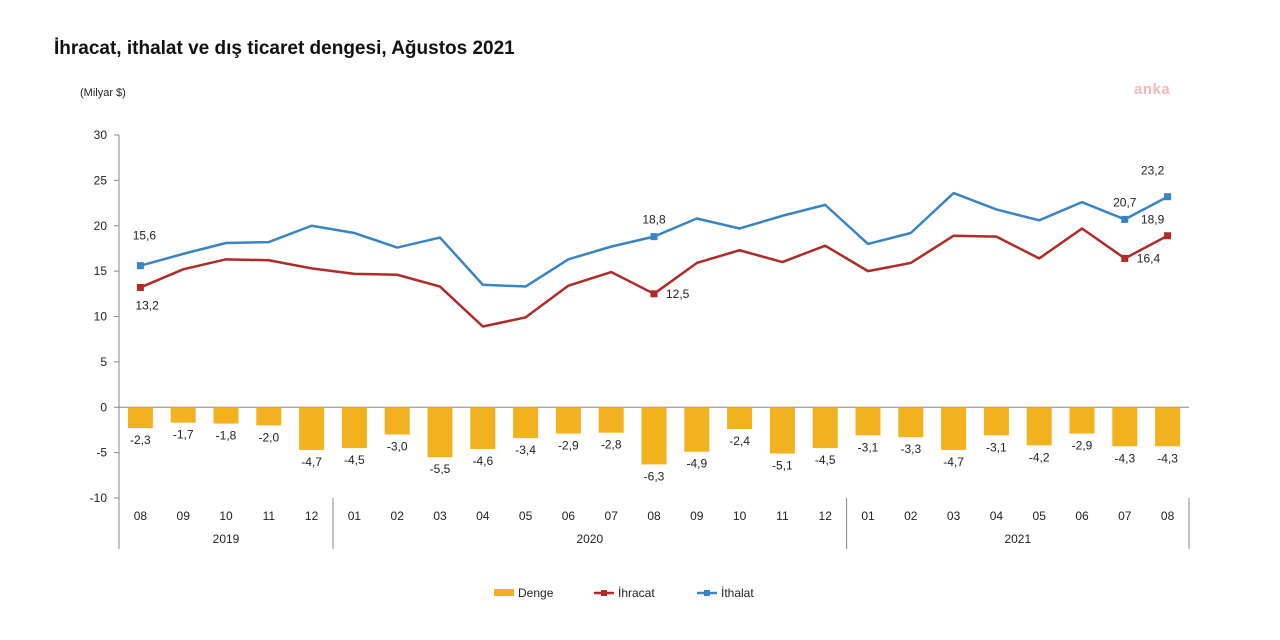 The height and width of the screenshot is (640, 1280). What do you see at coordinates (910, 449) in the screenshot?
I see `bar-data-label: -3,3` at bounding box center [910, 449].